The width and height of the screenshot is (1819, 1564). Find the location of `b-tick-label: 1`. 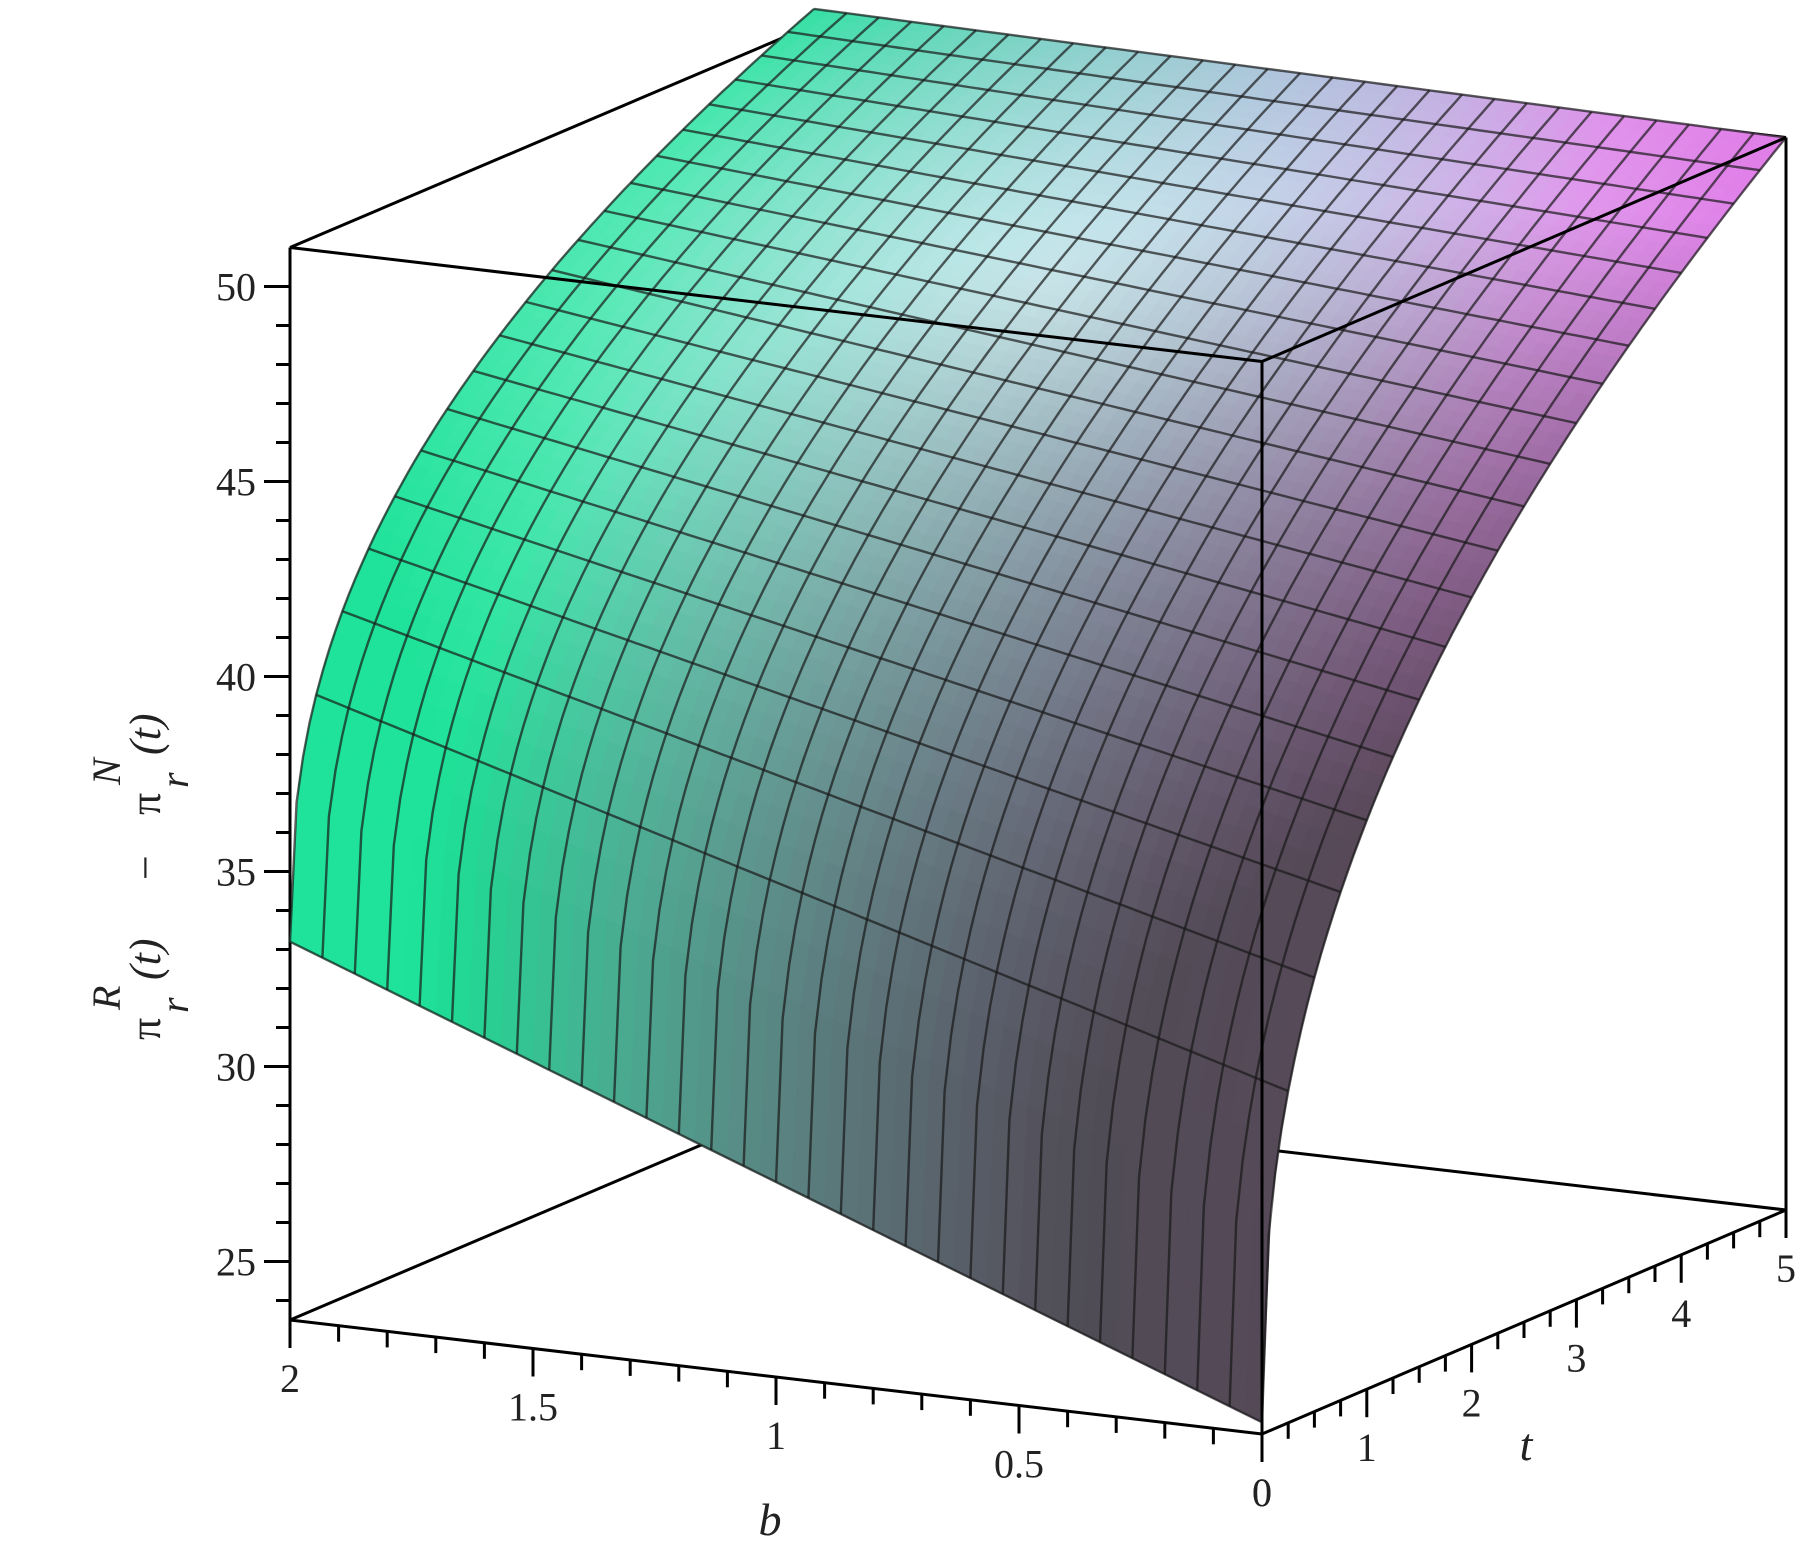

b-tick-label: 1 is located at coordinates (776, 1435).